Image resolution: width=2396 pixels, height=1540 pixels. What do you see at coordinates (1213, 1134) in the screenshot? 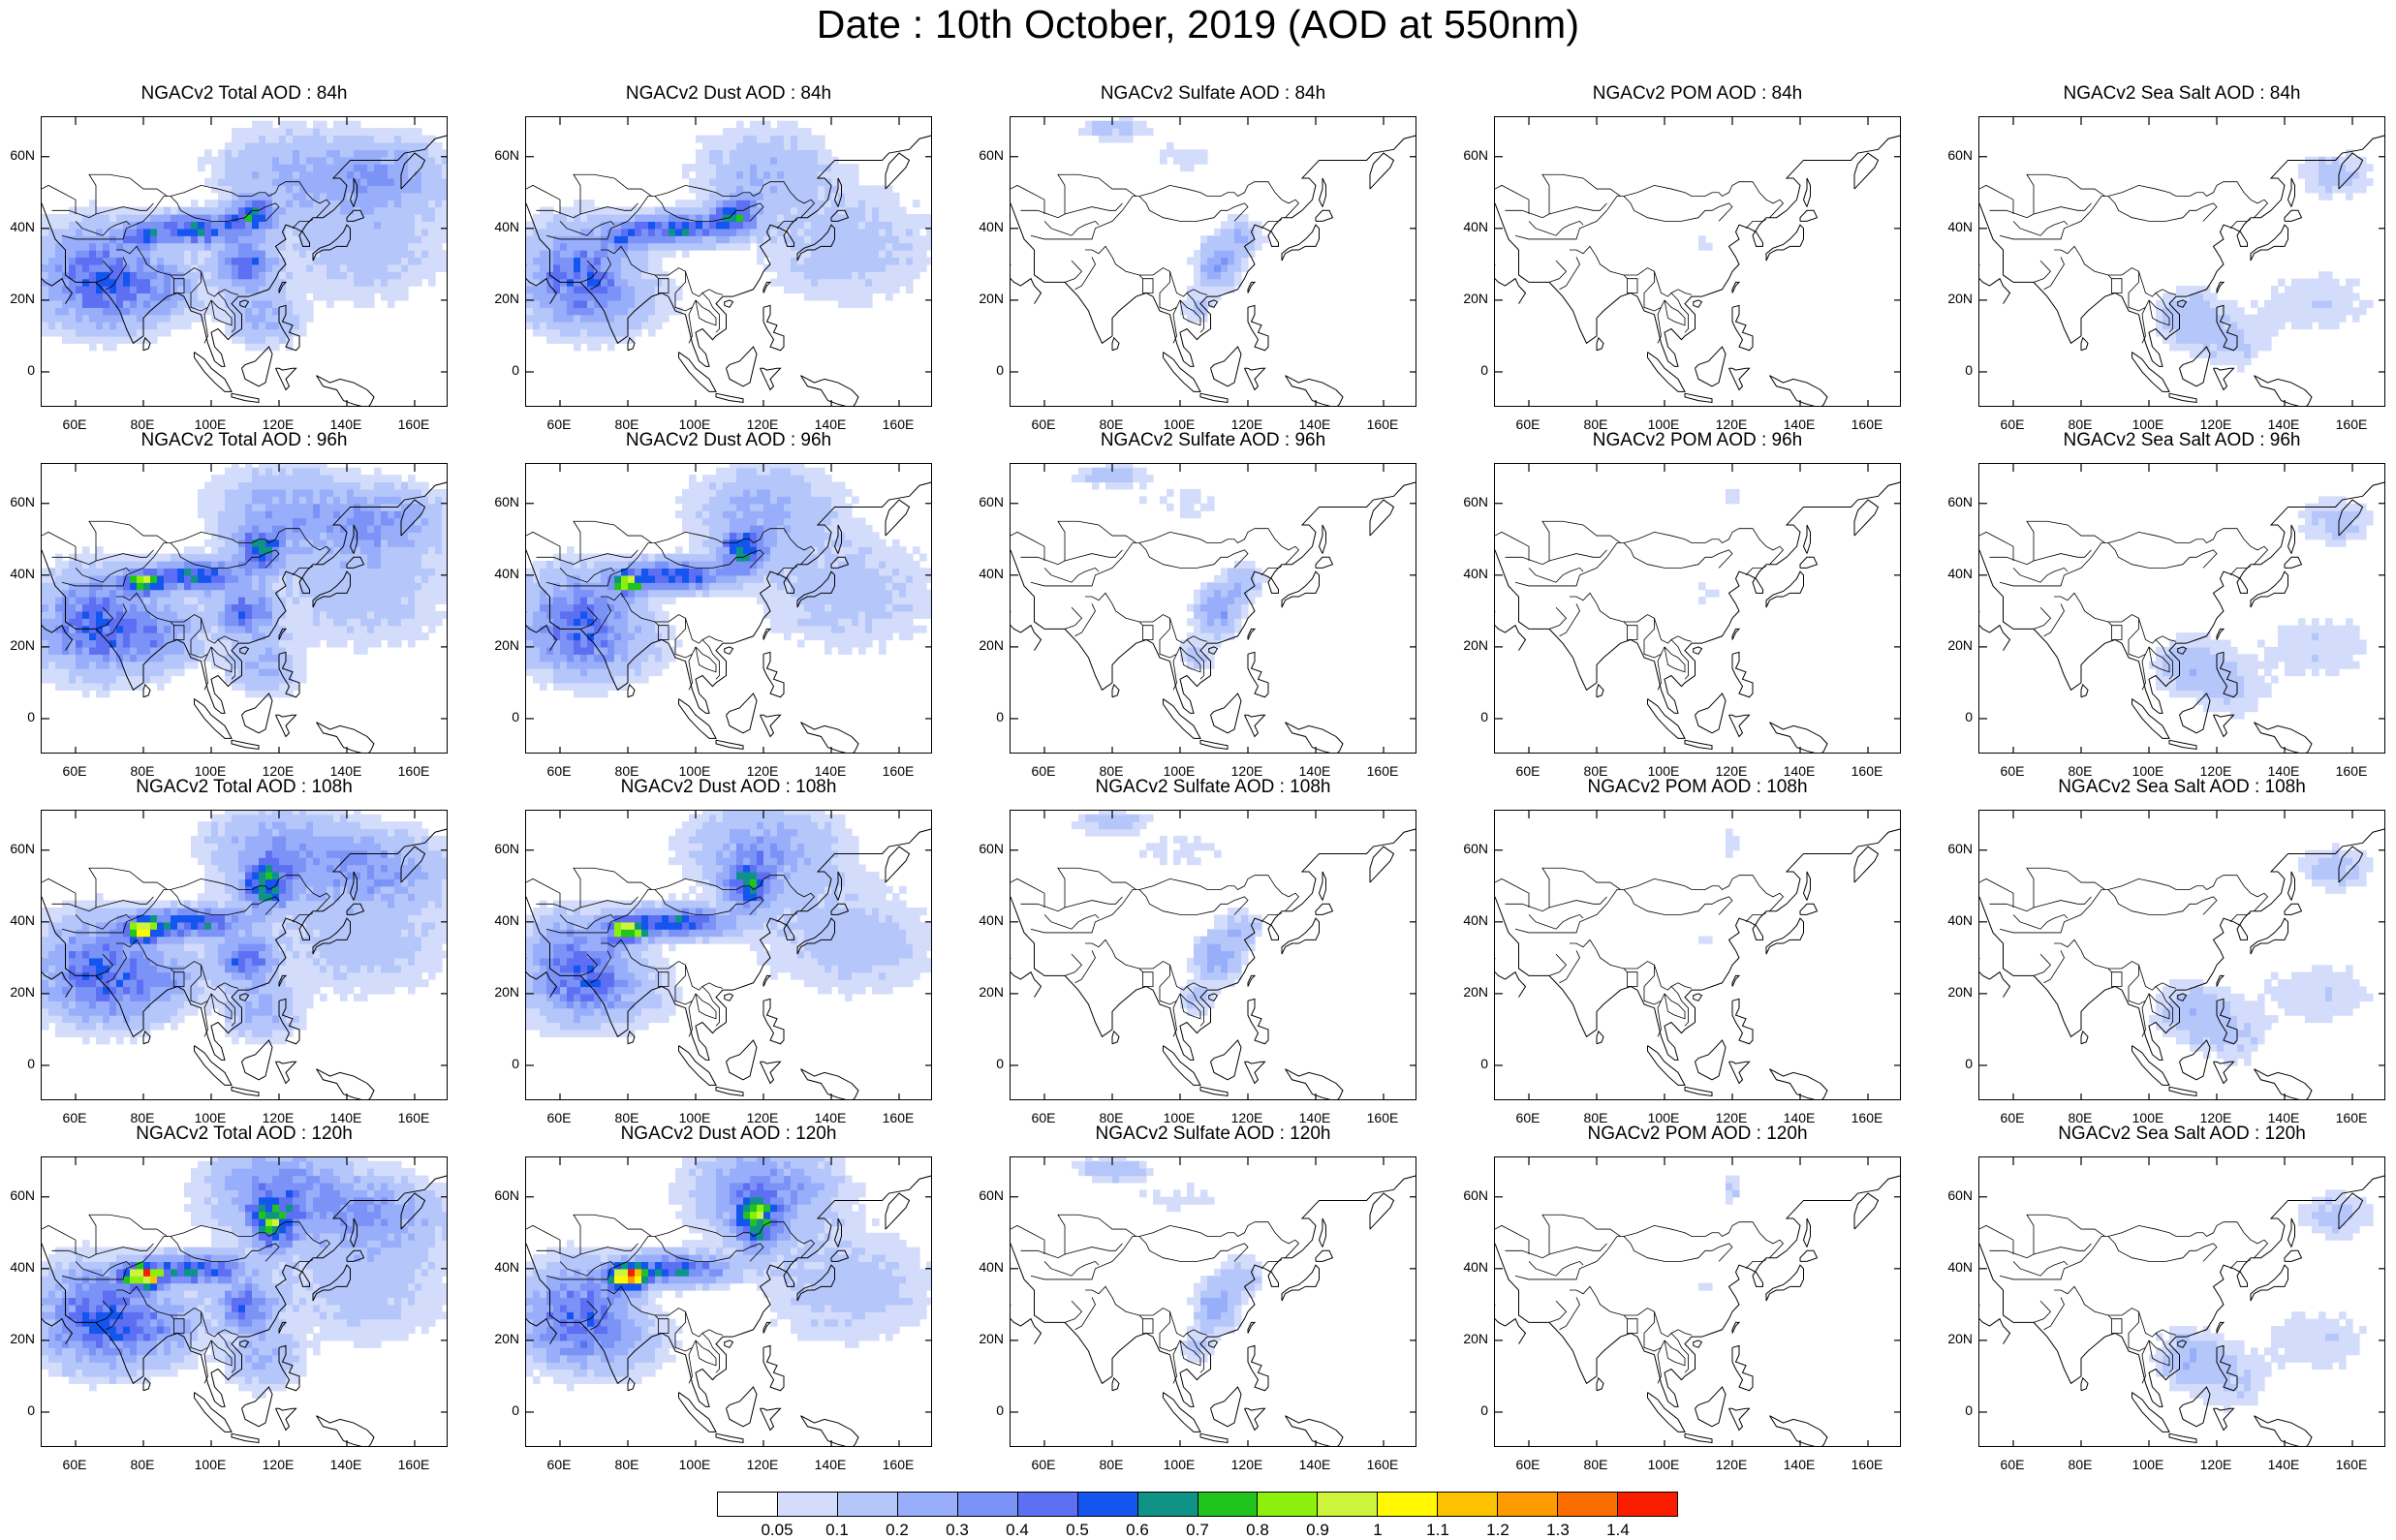
I see `panel-title: NGACv2 Sulfate AOD : 120h` at bounding box center [1213, 1134].